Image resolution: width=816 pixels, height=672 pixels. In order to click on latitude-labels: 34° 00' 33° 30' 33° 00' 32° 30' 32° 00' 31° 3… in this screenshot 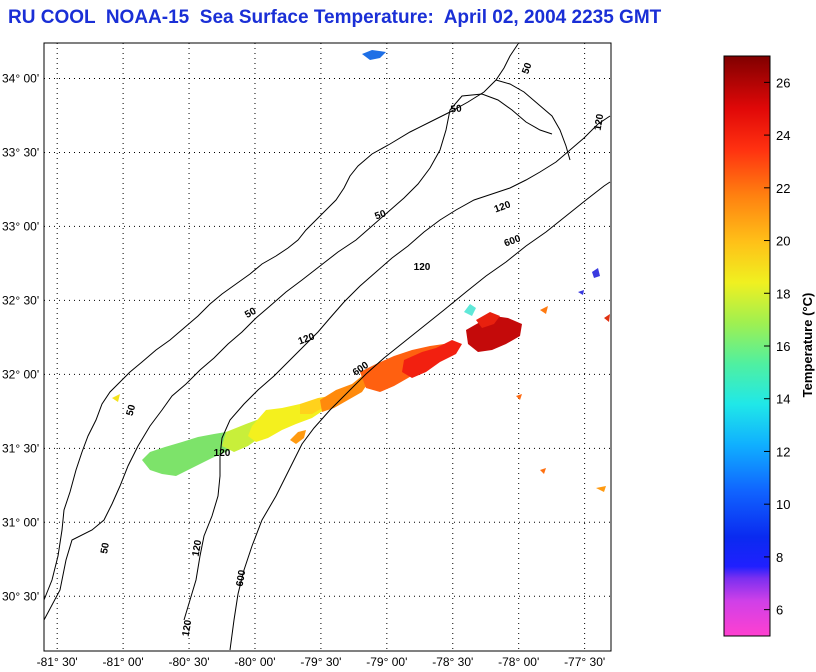, I will do `click(20, 338)`.